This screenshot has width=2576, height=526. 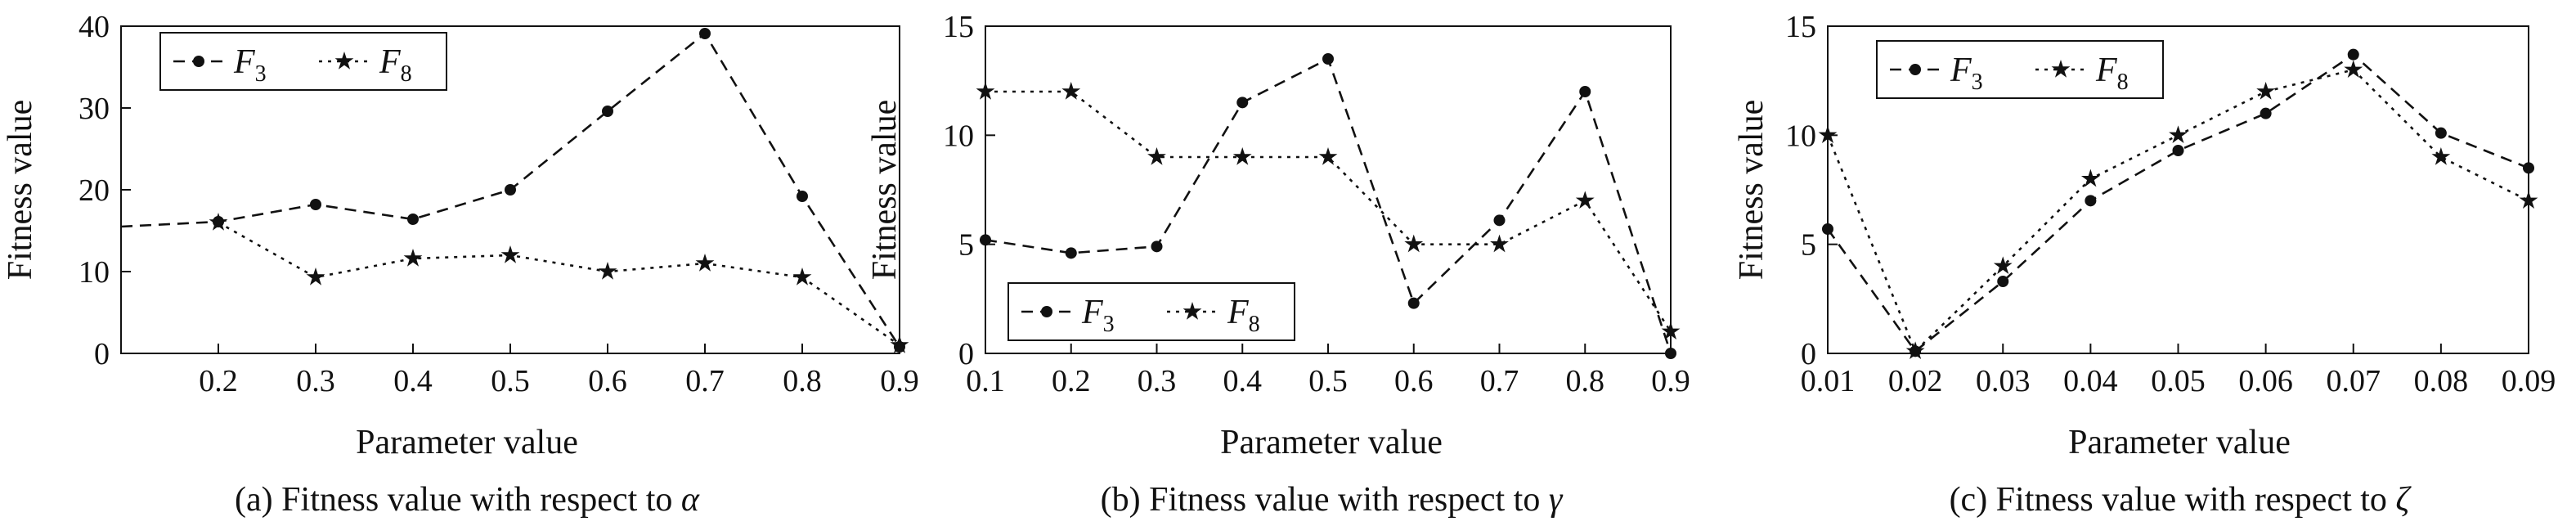 I want to click on x-tick-label: 0.03, so click(x=2004, y=381).